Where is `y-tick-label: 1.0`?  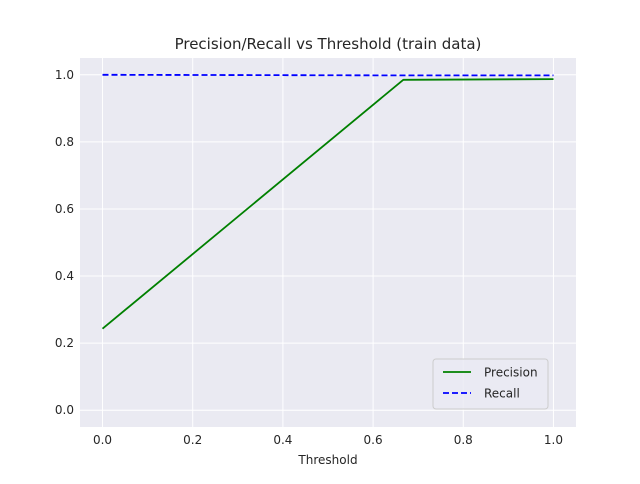
y-tick-label: 1.0 is located at coordinates (64, 75).